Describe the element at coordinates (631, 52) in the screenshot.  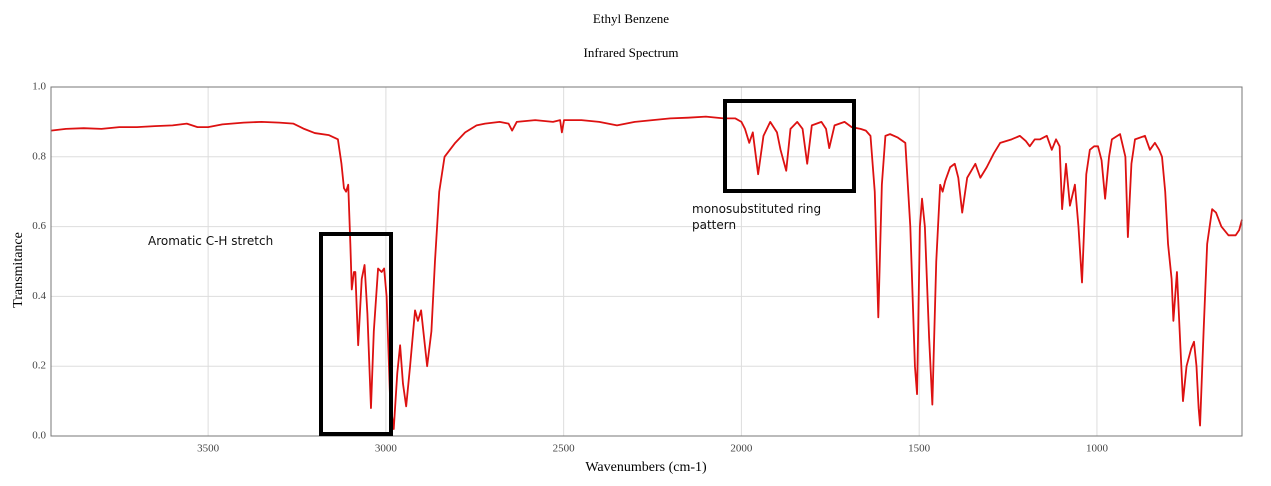
I see `chart-subtitle: Infrared Spectrum` at that location.